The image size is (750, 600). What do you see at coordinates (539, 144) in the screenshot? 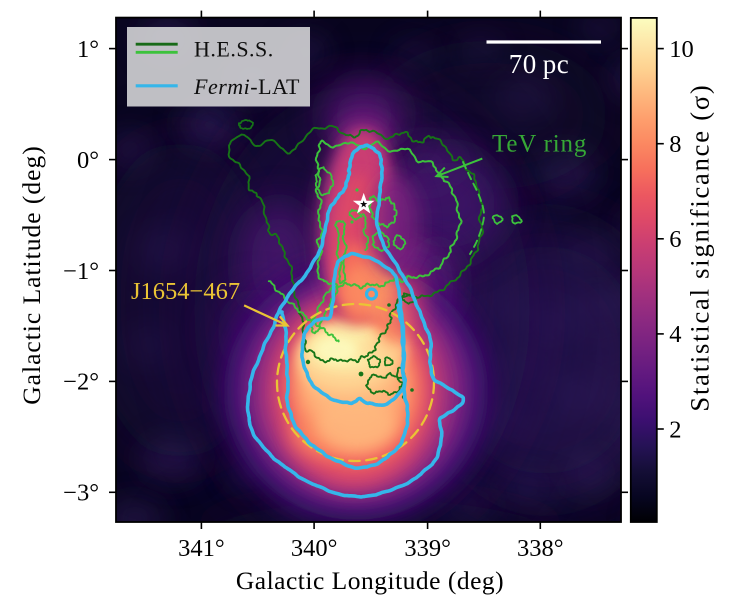
I see `svg-text: TeV ring` at bounding box center [539, 144].